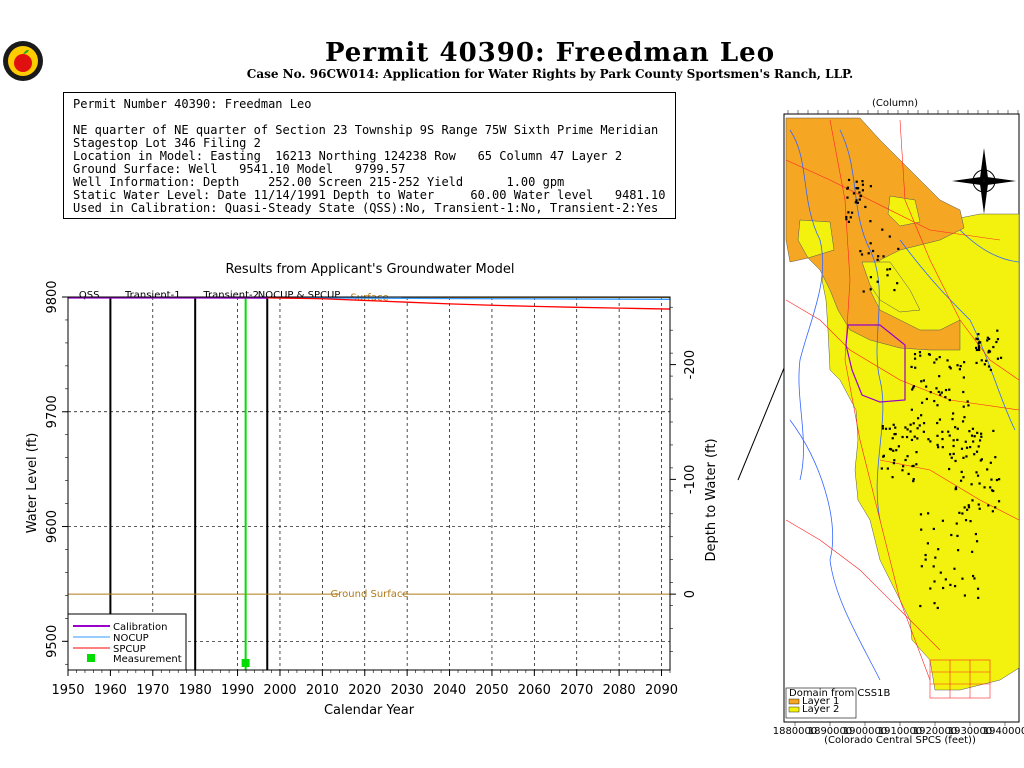 This screenshot has width=1024, height=768. Describe the element at coordinates (895, 103) in the screenshot. I see `map-top-label: (Column)` at that location.